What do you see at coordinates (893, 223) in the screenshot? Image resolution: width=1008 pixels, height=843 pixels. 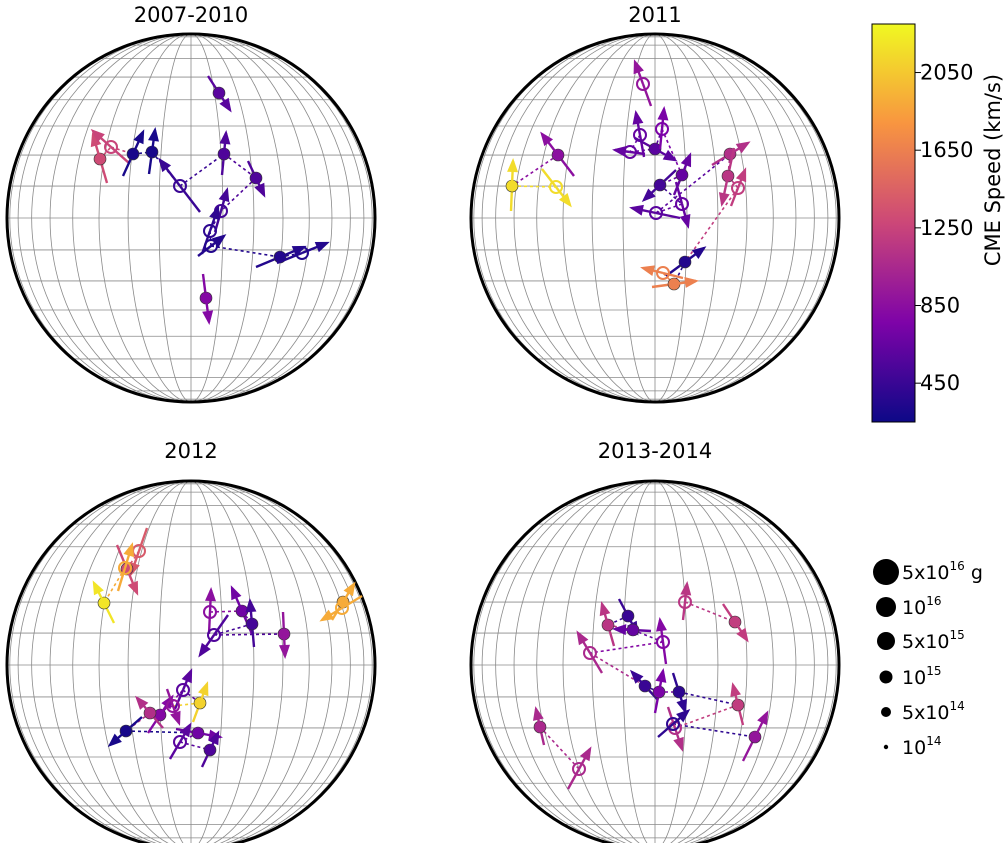 I see `colorbar-gradient` at bounding box center [893, 223].